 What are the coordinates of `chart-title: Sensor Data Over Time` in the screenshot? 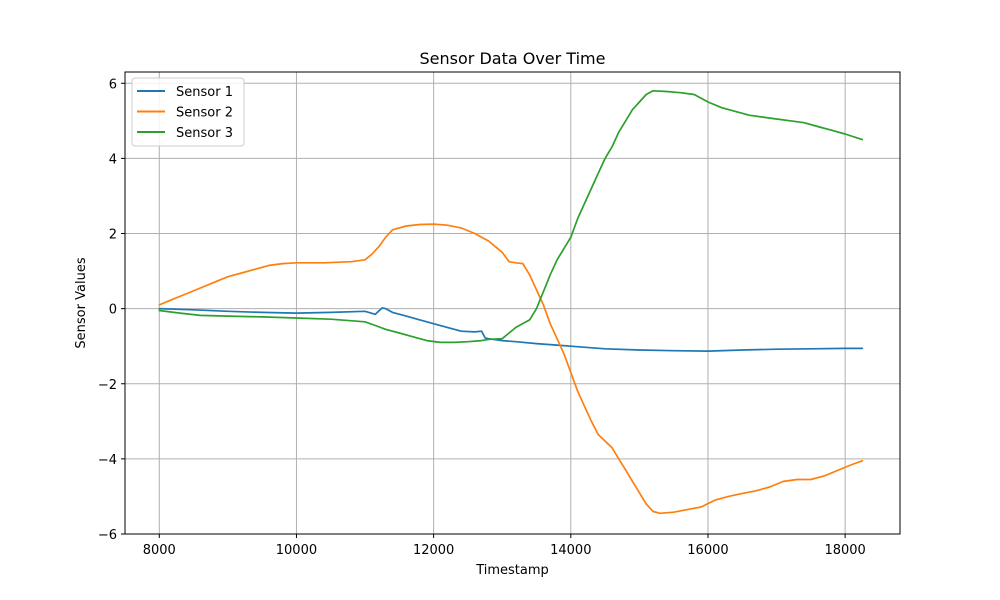 It's located at (513, 58).